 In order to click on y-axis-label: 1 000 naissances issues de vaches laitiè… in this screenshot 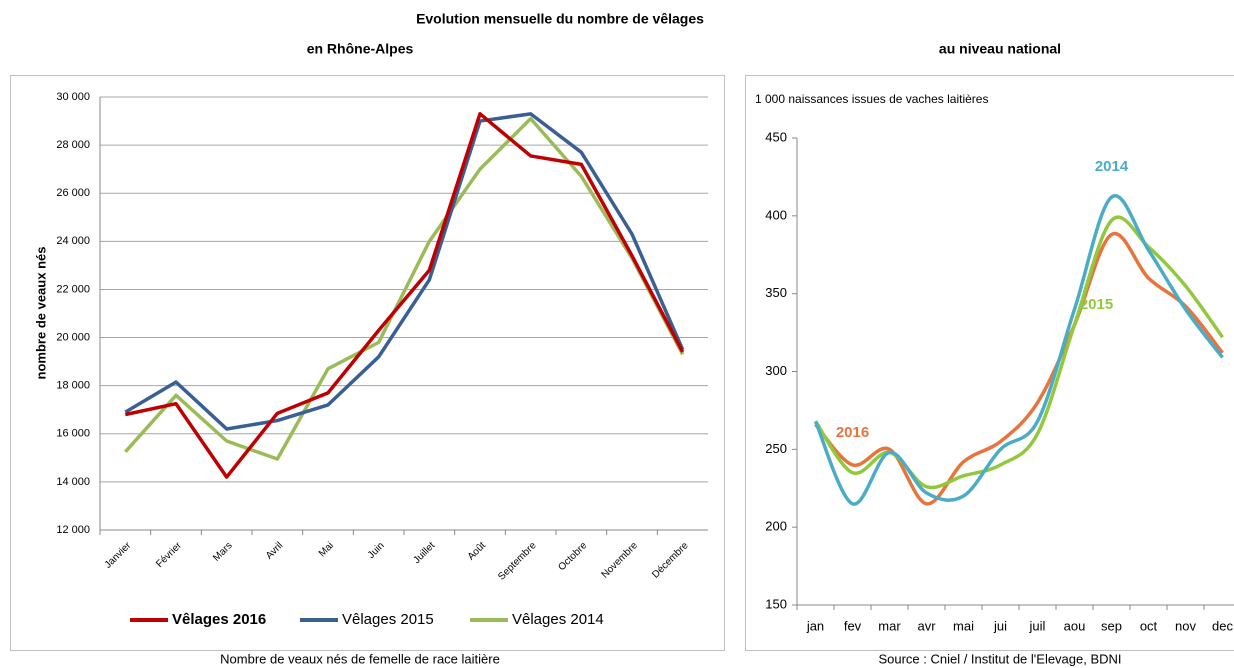, I will do `click(871, 99)`.